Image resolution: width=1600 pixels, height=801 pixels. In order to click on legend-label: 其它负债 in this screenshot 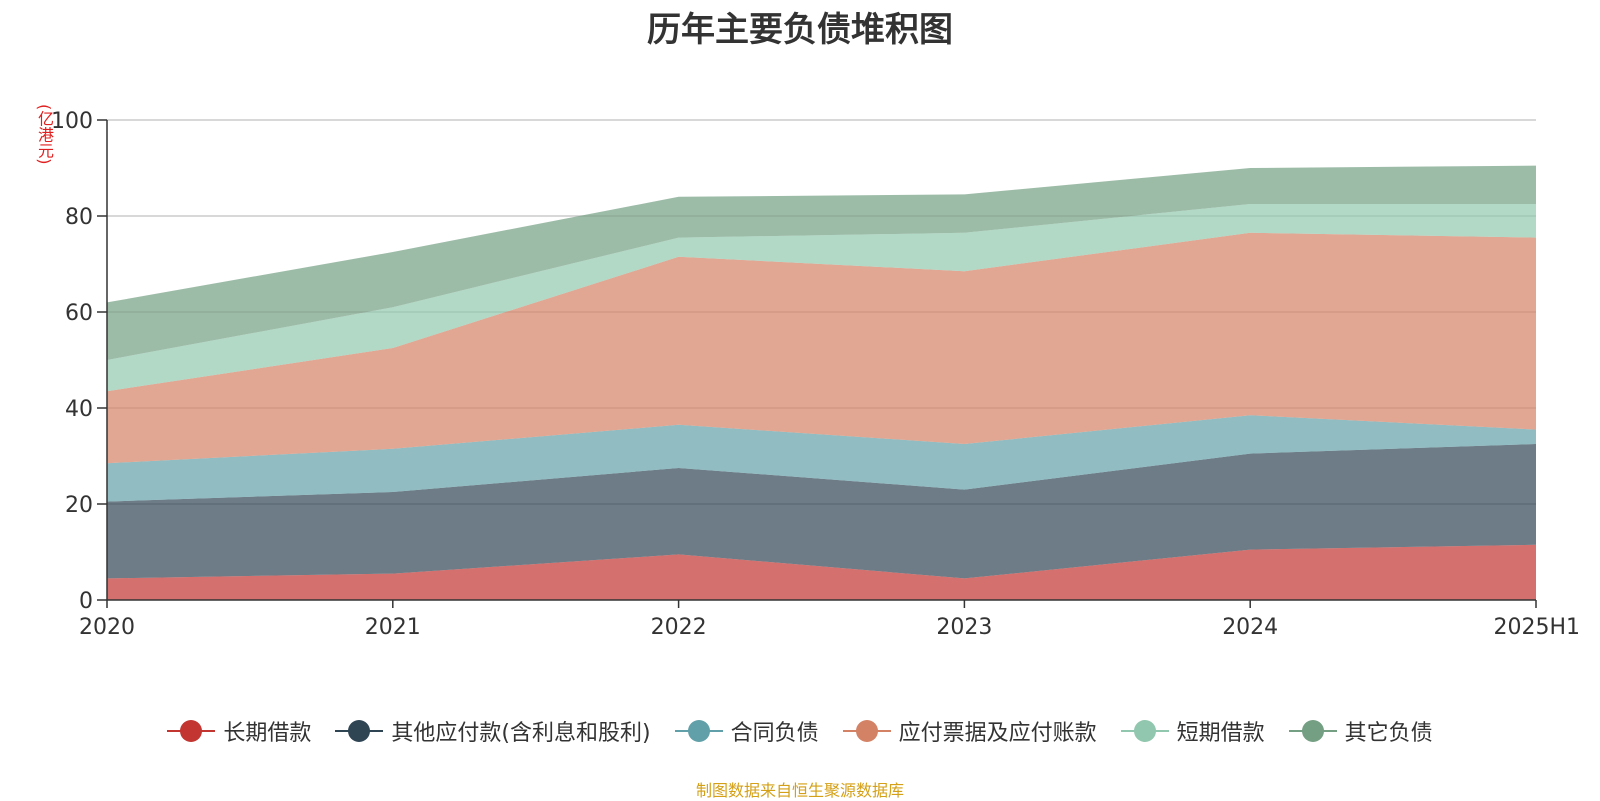, I will do `click(1388, 733)`.